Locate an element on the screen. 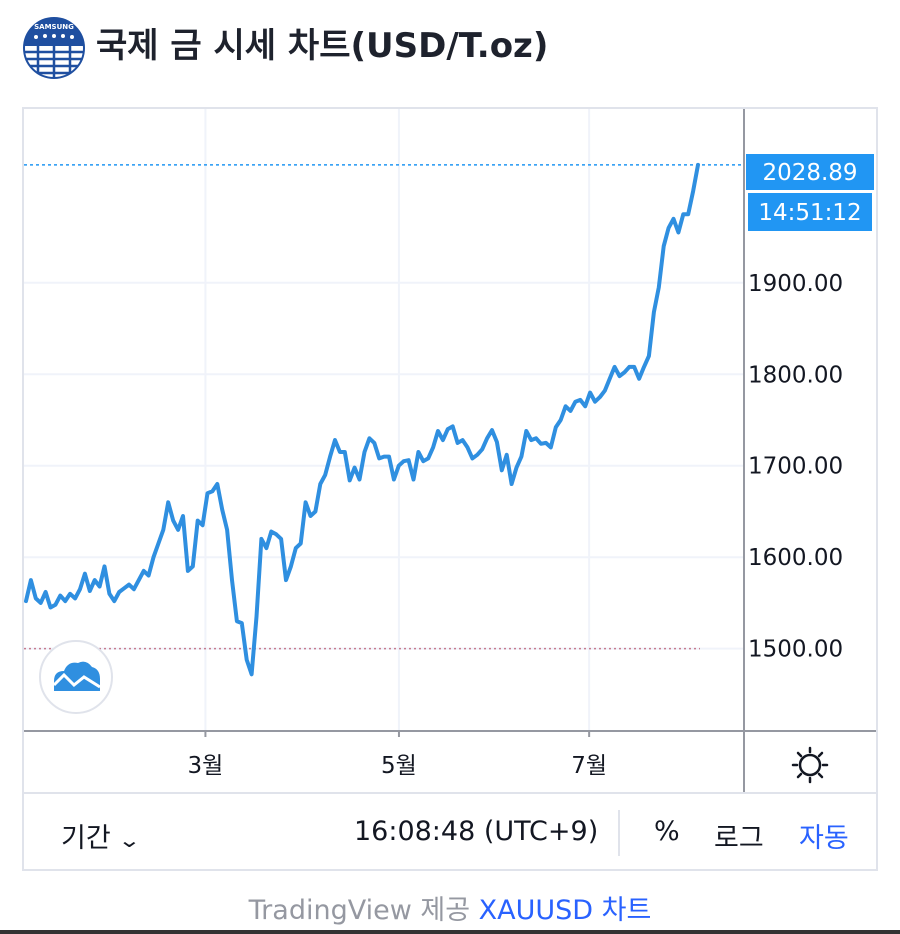 Image resolution: width=900 pixels, height=934 pixels. settings-gear-icon is located at coordinates (810, 765).